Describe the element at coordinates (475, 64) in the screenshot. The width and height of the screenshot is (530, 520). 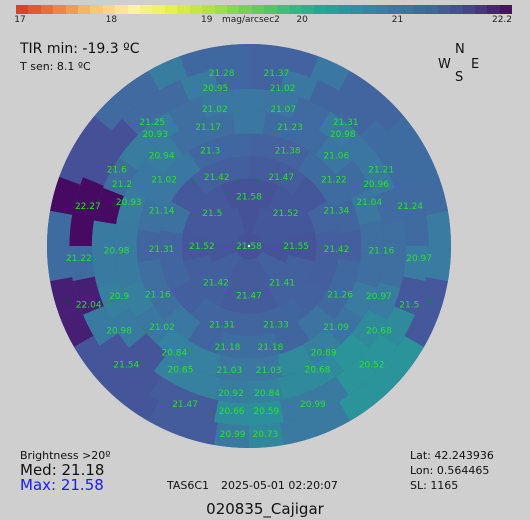
I see `compass-east: E` at that location.